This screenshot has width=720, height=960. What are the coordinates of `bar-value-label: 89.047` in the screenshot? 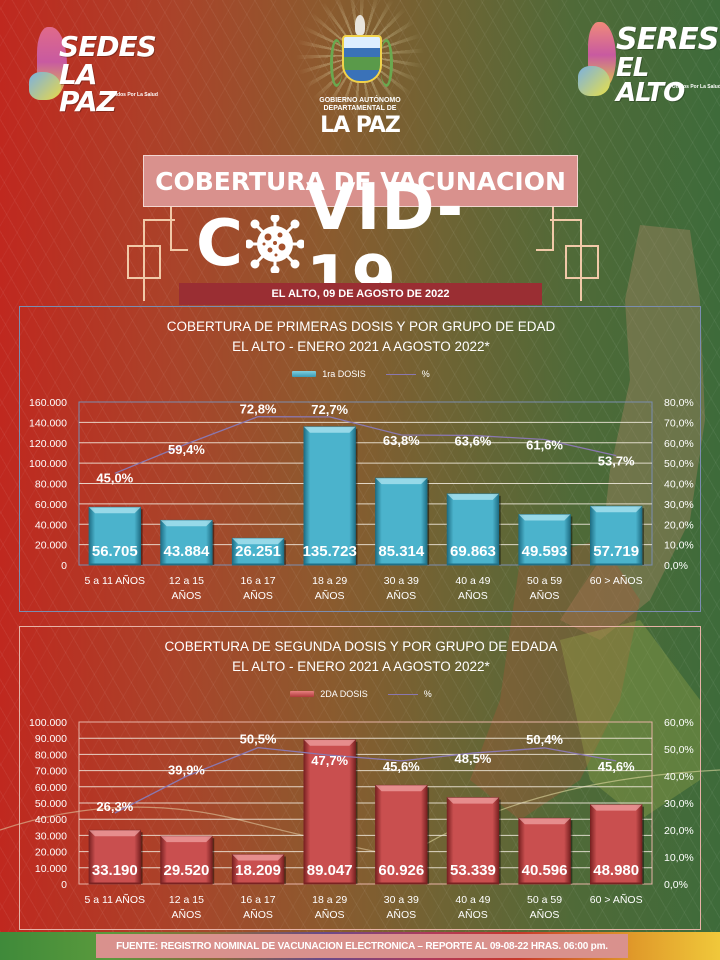 It's located at (330, 870).